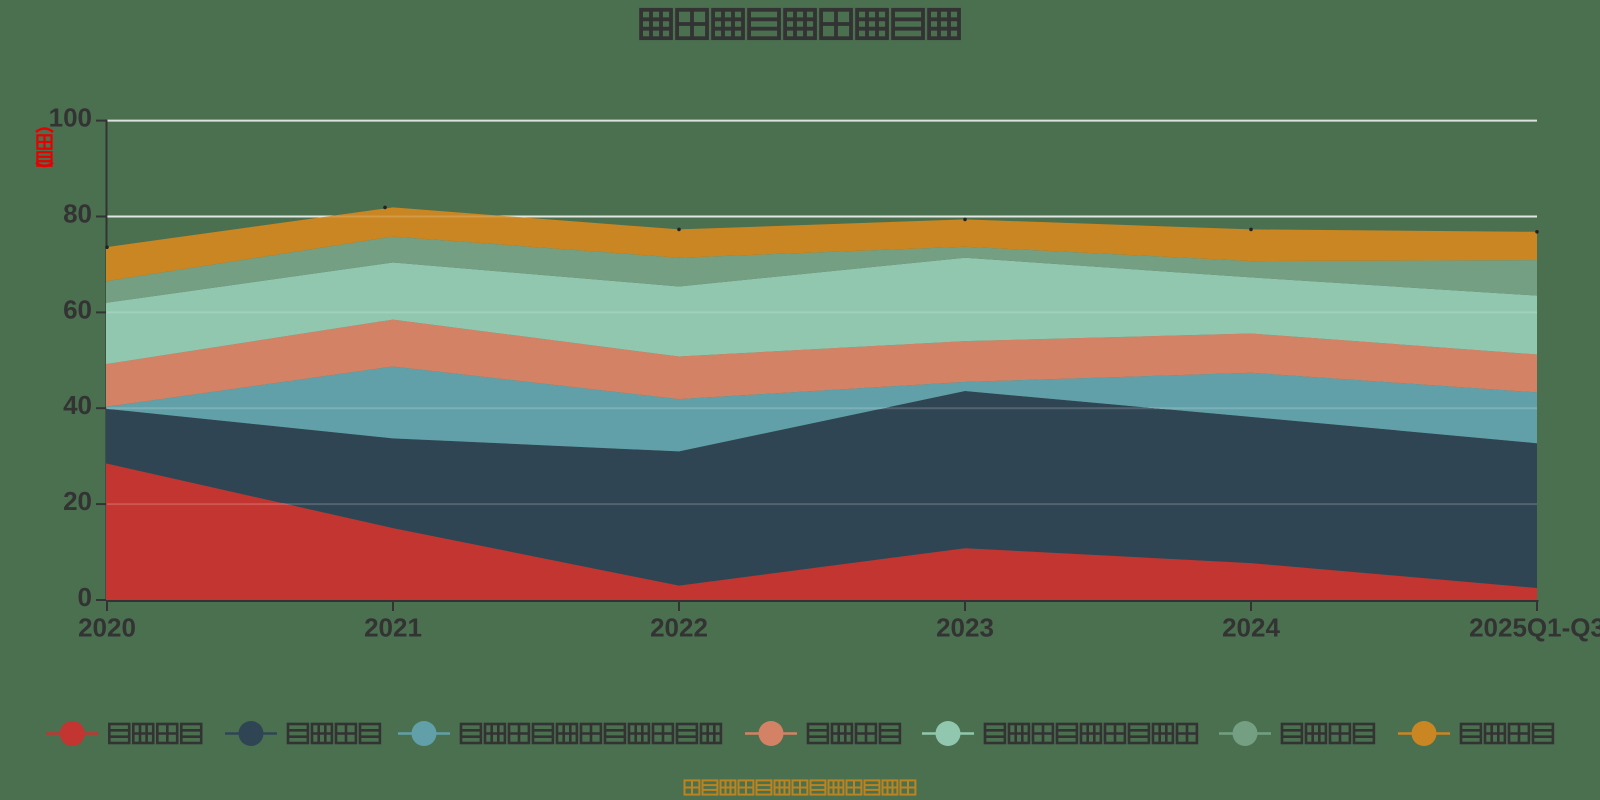  What do you see at coordinates (393, 628) in the screenshot?
I see `svg-text: 2021` at bounding box center [393, 628].